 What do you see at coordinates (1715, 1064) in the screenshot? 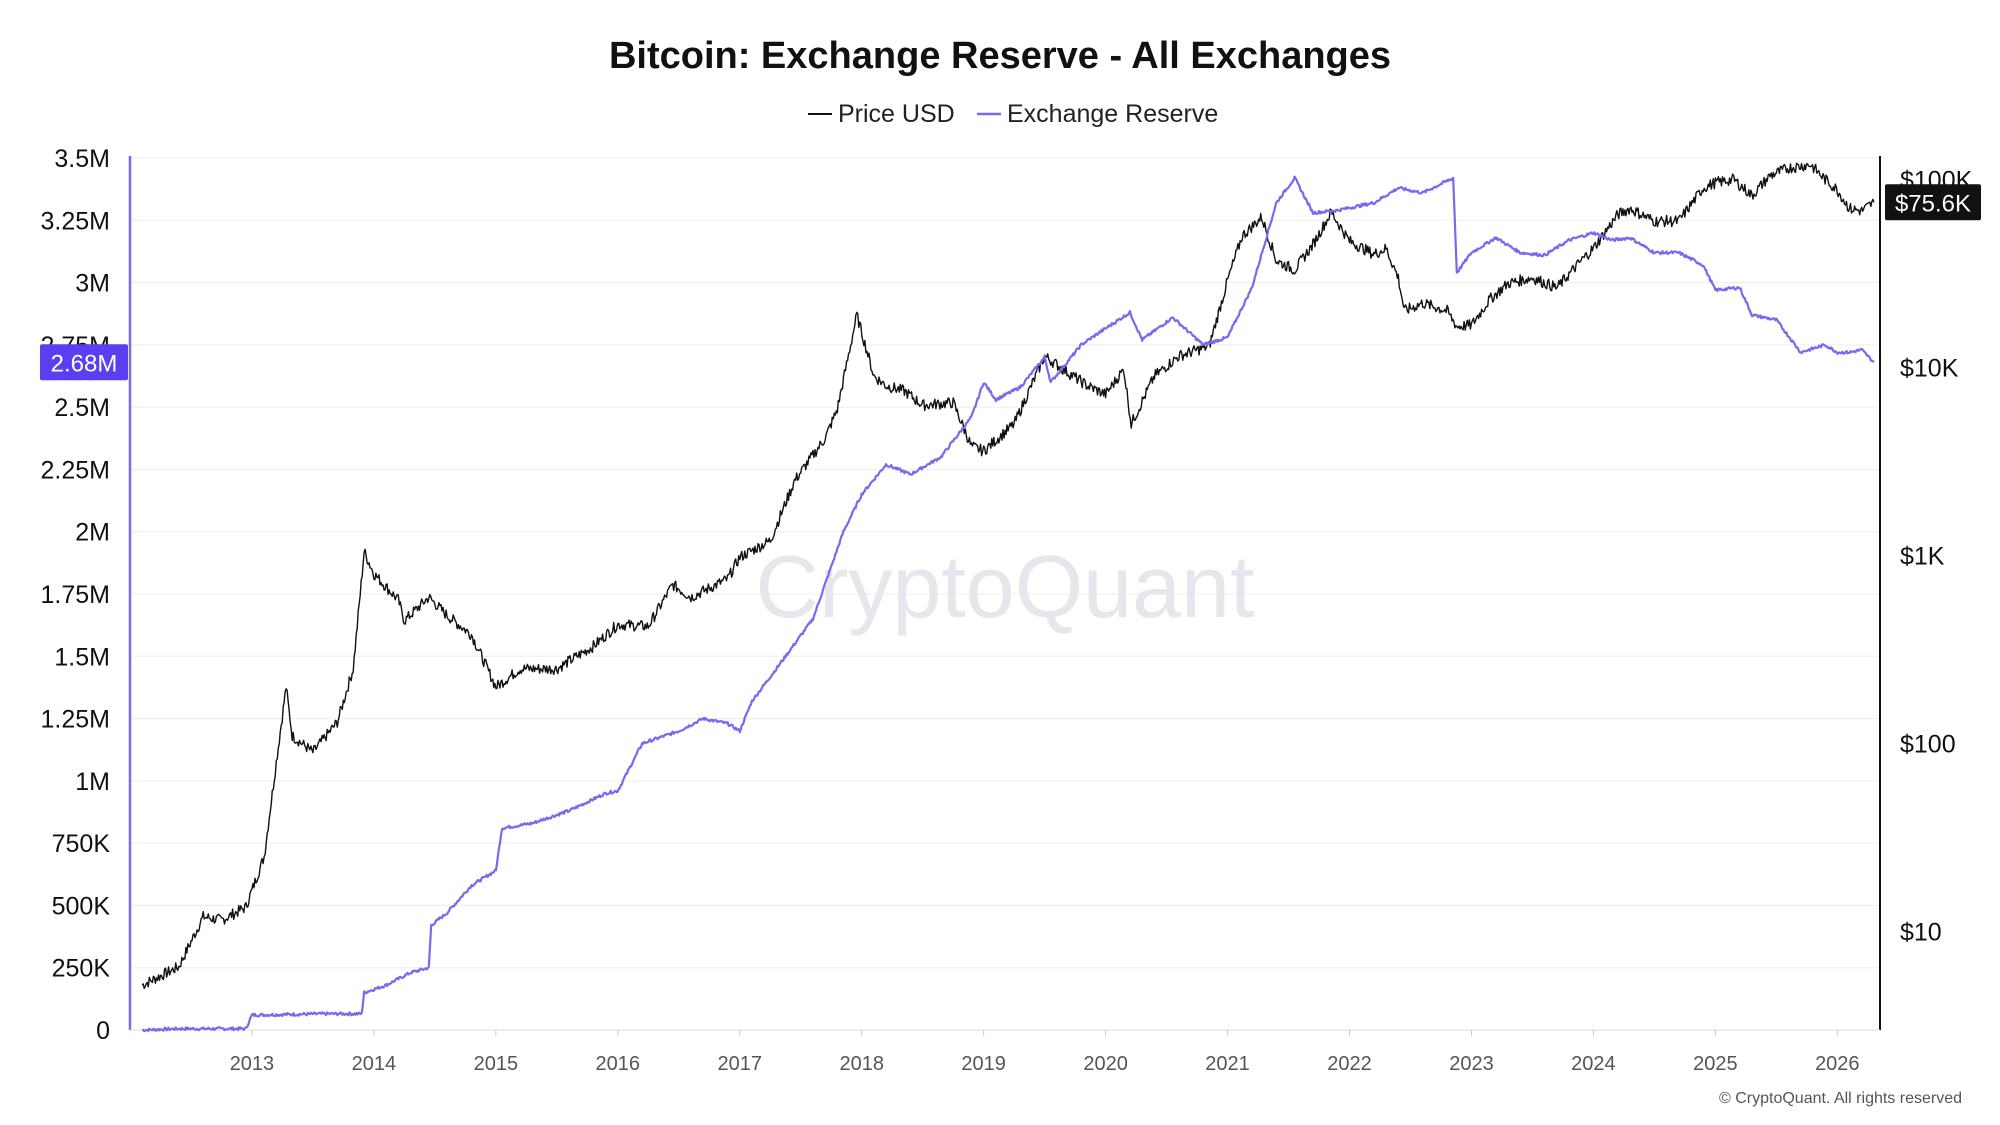
I see `x-tick-label: 2025` at bounding box center [1715, 1064].